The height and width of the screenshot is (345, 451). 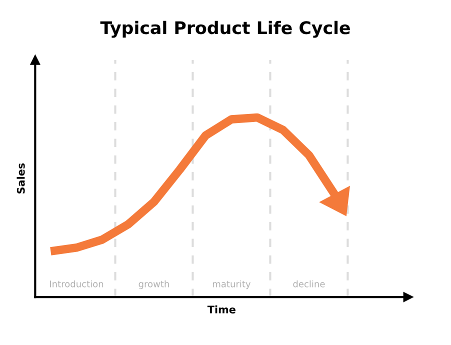 What do you see at coordinates (231, 285) in the screenshot?
I see `x-tick-label: maturity` at bounding box center [231, 285].